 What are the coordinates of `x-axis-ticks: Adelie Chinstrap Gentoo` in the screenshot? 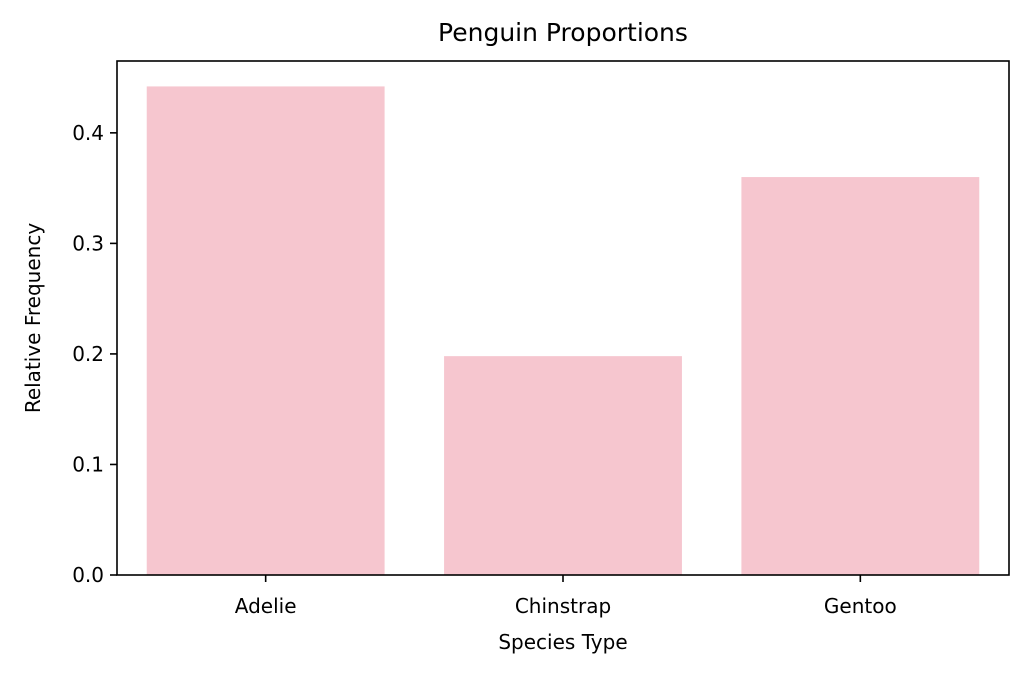 It's located at (566, 596).